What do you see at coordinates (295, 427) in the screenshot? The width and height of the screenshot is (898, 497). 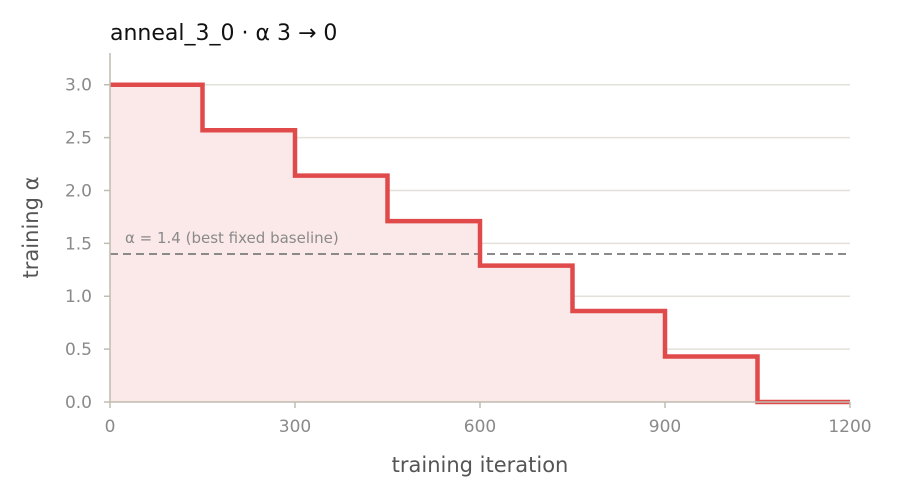 I see `x-tick-label: 300` at bounding box center [295, 427].